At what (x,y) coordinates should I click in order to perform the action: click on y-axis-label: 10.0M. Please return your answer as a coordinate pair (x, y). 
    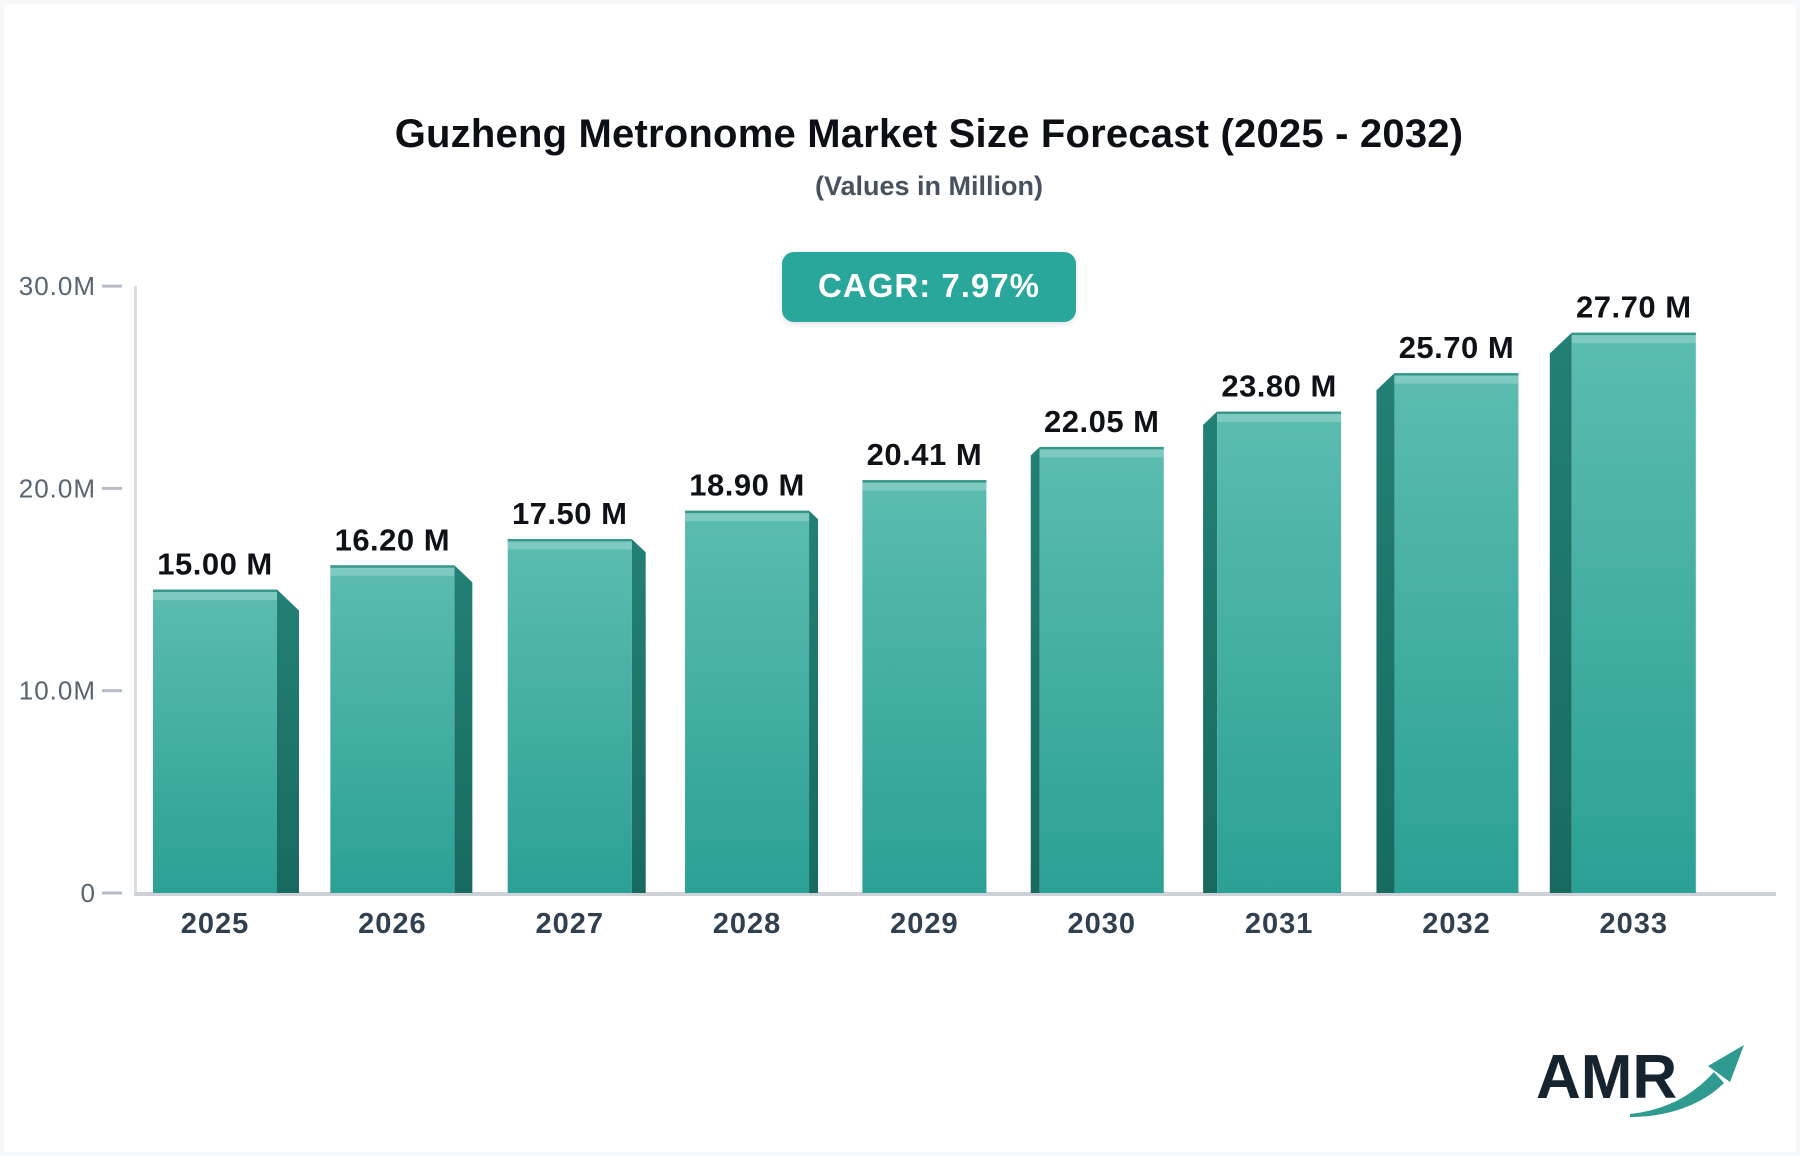
    Looking at the image, I should click on (57, 691).